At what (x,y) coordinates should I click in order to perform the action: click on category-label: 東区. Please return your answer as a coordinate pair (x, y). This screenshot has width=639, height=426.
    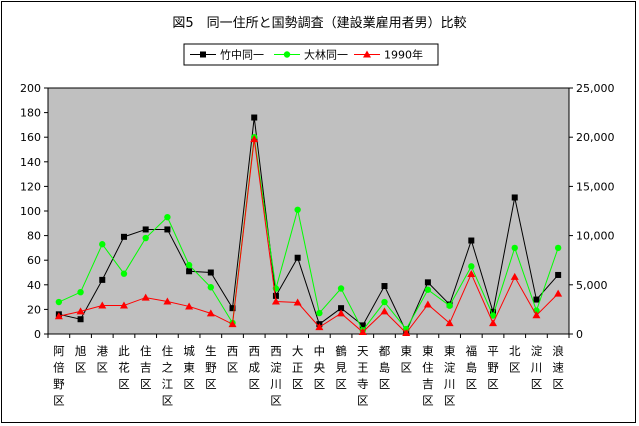
    Looking at the image, I should click on (406, 359).